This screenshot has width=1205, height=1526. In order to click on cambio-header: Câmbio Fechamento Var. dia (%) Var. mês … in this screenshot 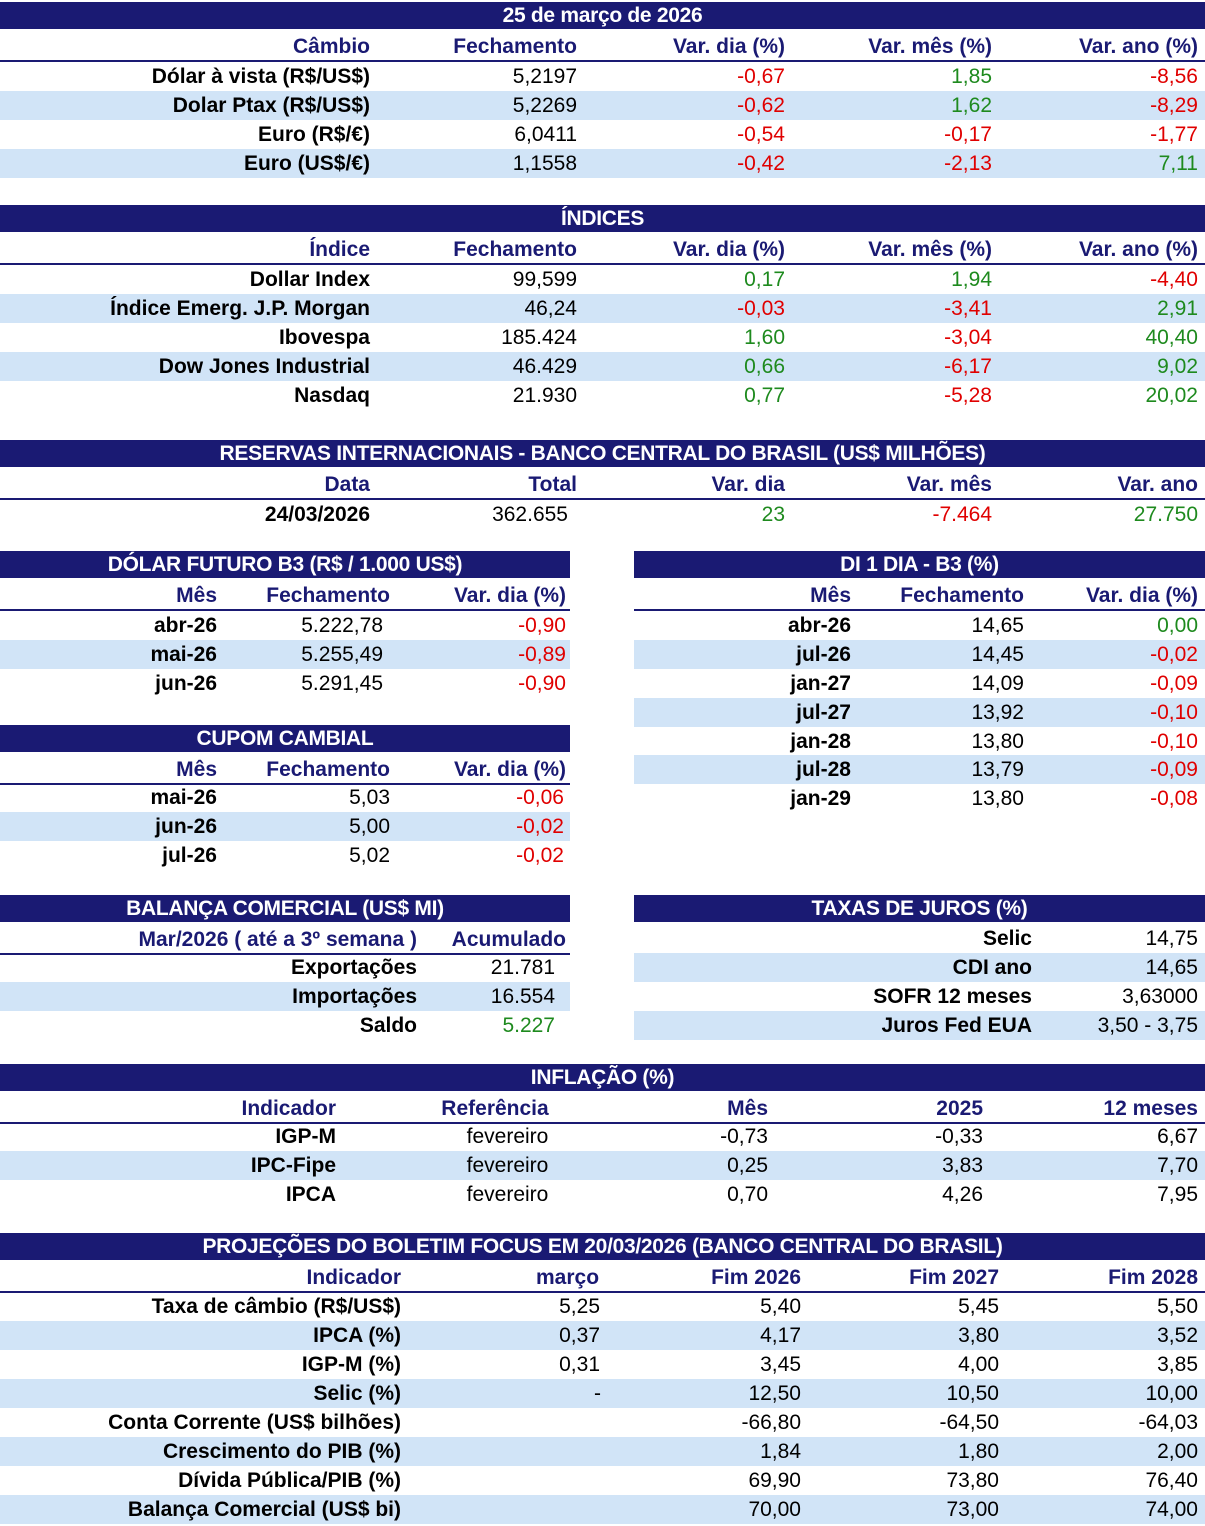, I will do `click(602, 46)`.